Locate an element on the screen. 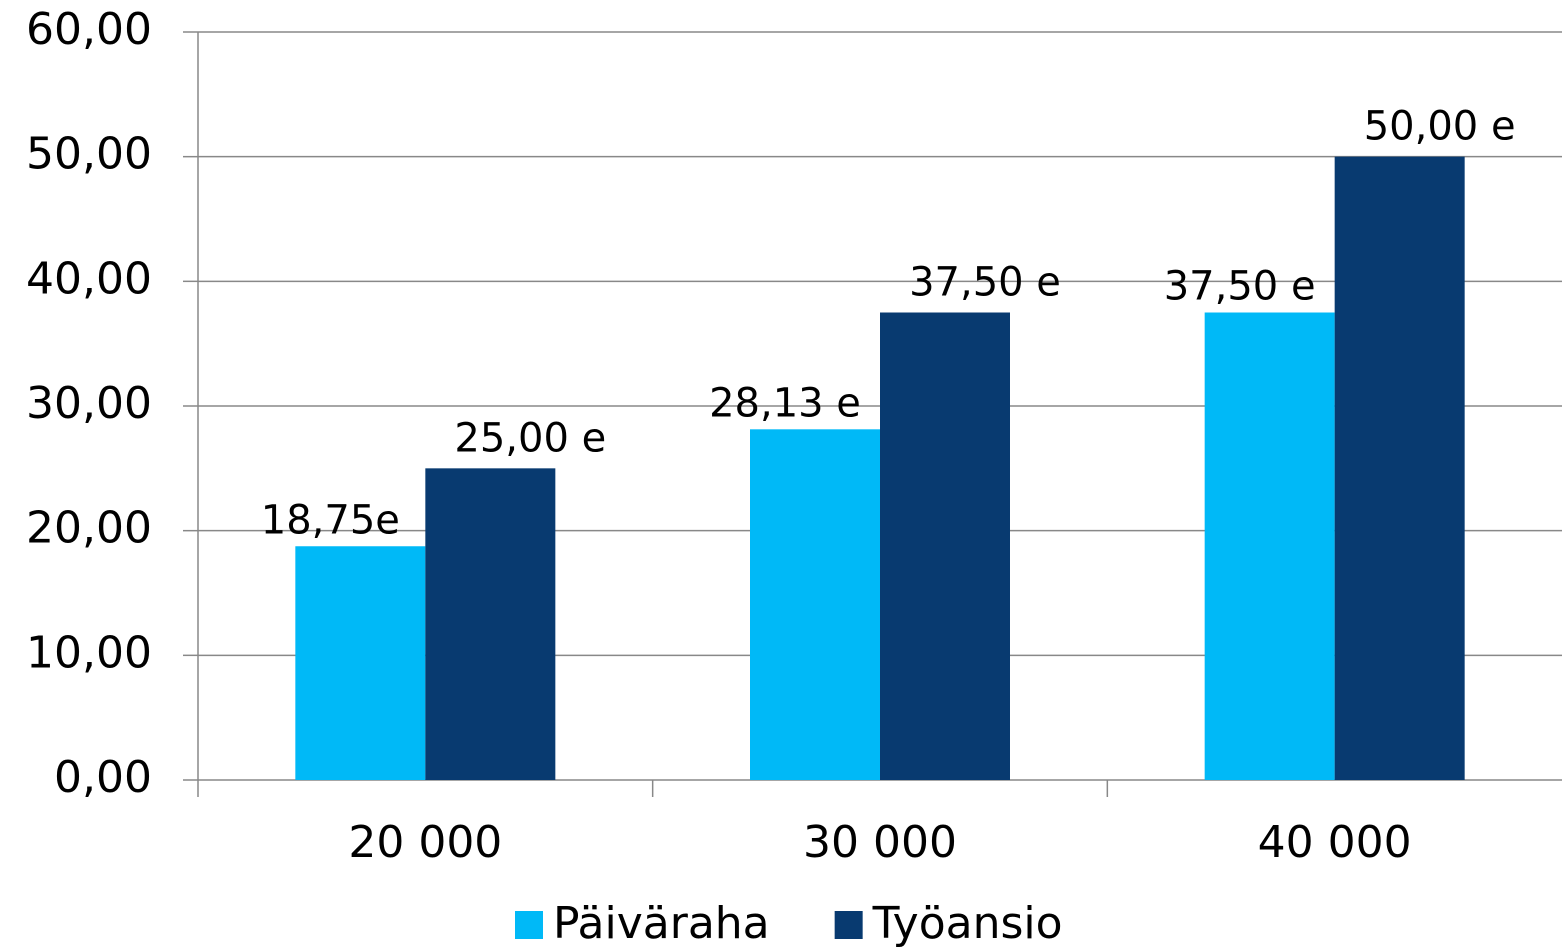 The image size is (1562, 951). x-tick-label: 20 000 is located at coordinates (425, 842).